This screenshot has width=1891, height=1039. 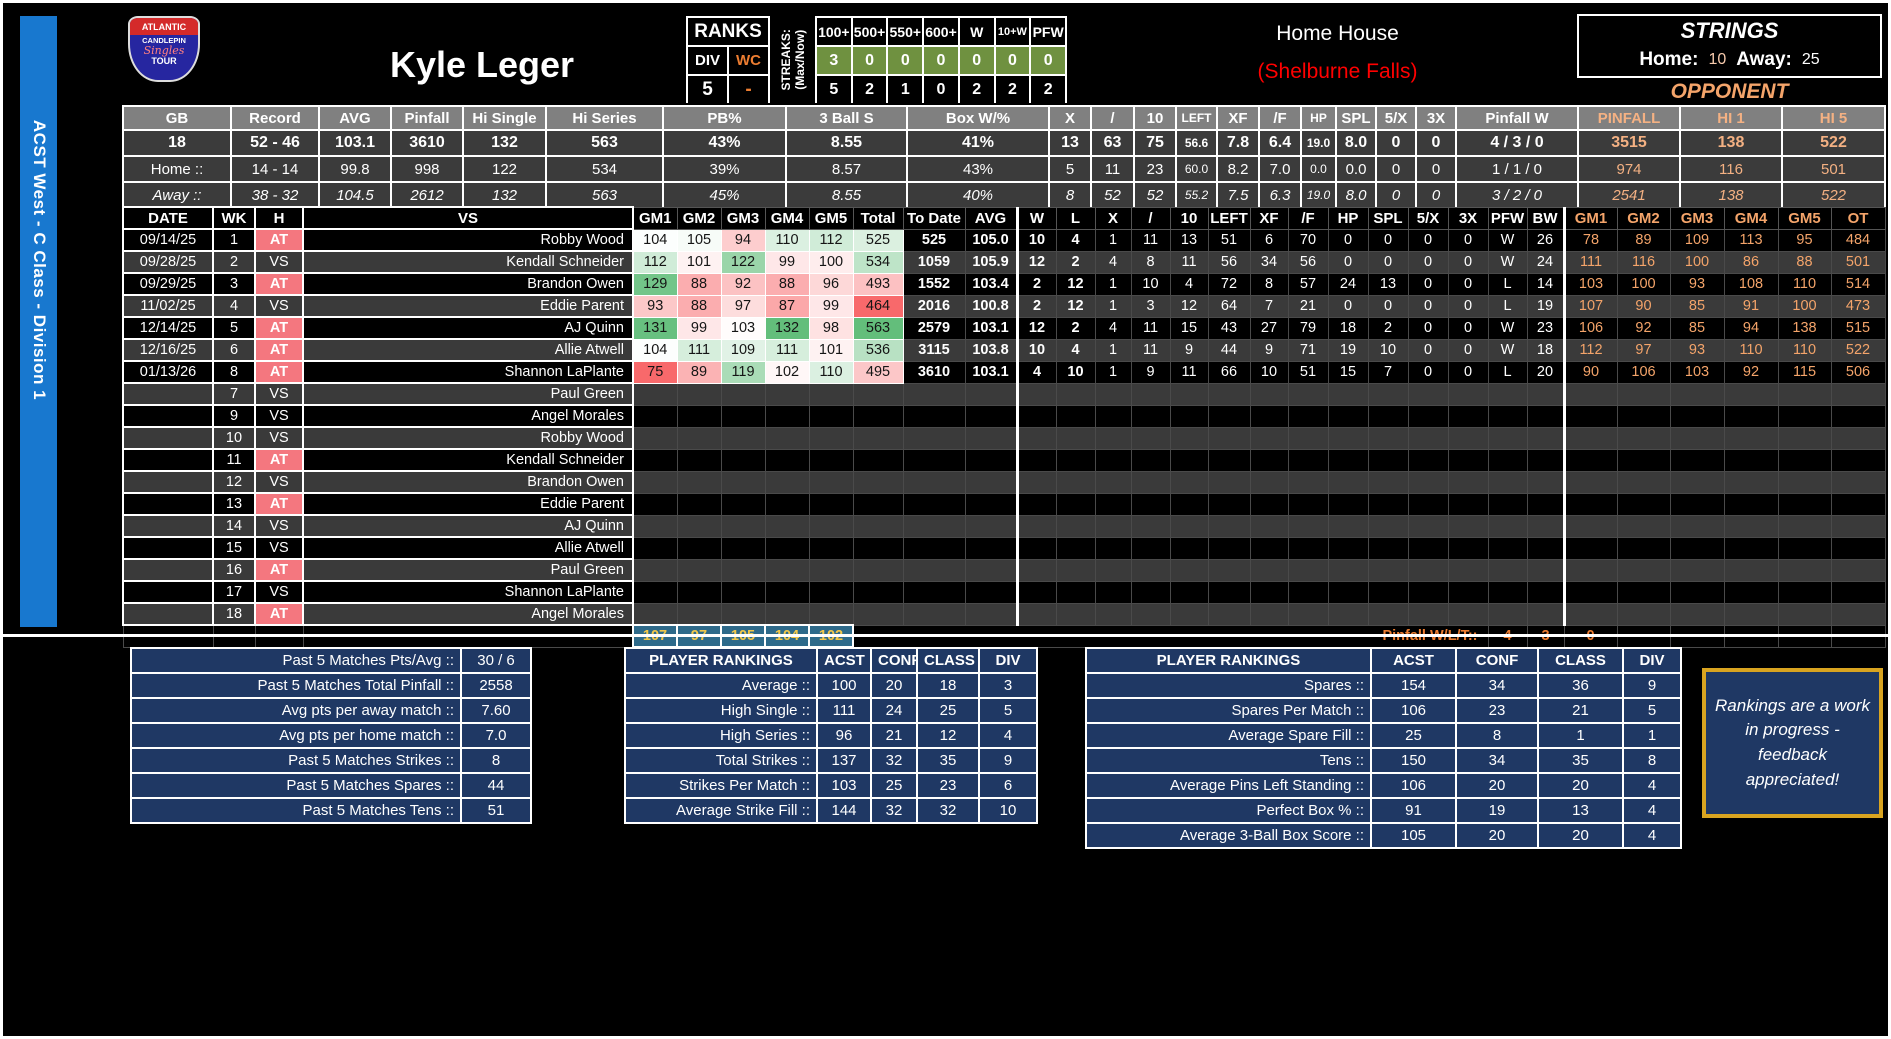 What do you see at coordinates (468, 526) in the screenshot?
I see `opponent-cell: AJ Quinn` at bounding box center [468, 526].